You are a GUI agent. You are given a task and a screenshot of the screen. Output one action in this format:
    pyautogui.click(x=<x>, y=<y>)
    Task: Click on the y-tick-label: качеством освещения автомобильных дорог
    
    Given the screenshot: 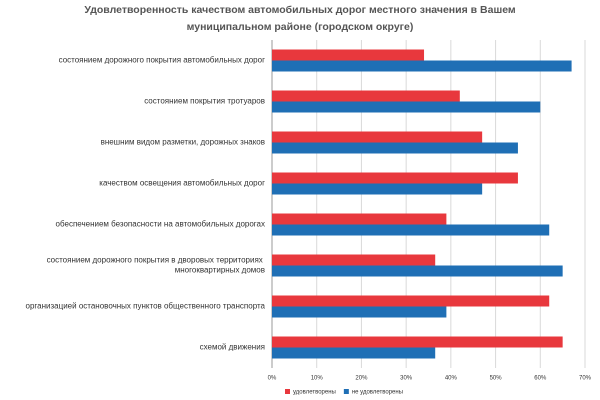 What is the action you would take?
    pyautogui.click(x=182, y=183)
    